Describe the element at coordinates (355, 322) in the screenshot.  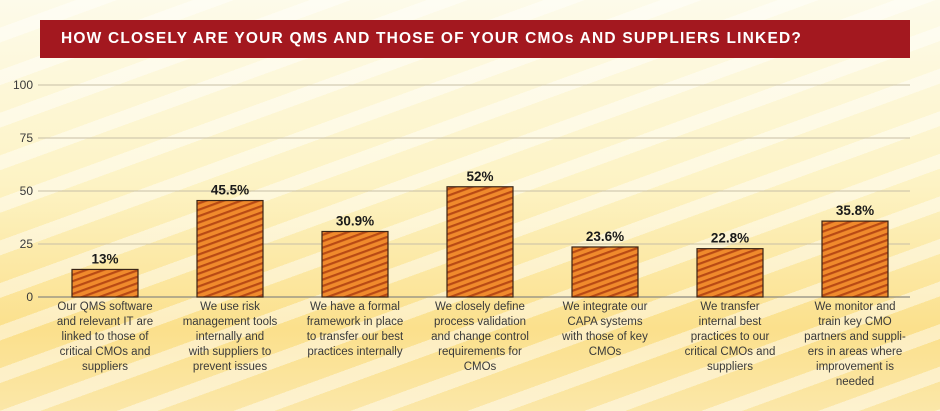
I see `category-label-line: framework in place` at that location.